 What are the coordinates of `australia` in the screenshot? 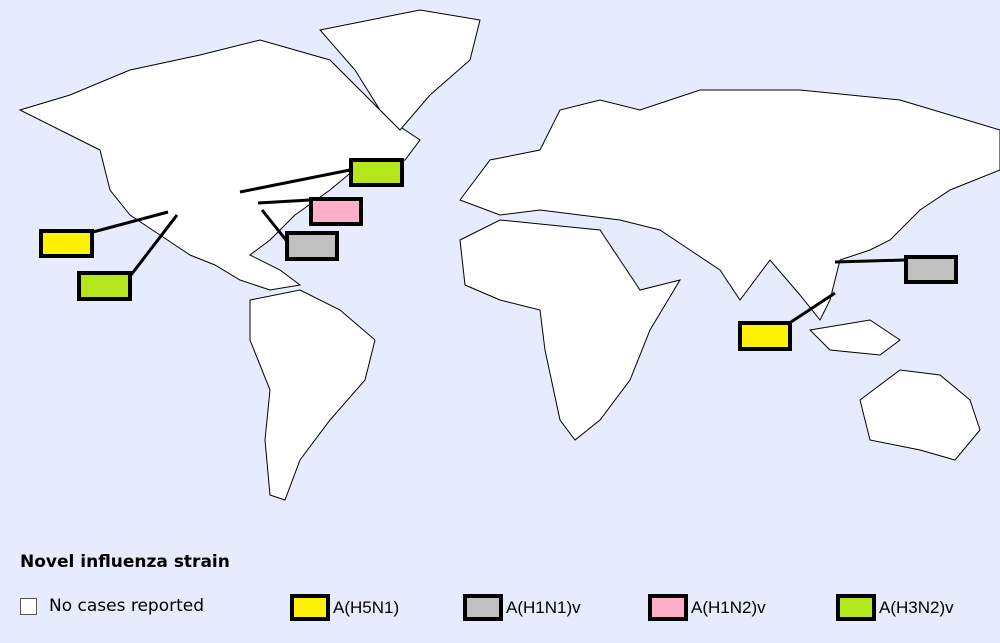 It's located at (920, 415).